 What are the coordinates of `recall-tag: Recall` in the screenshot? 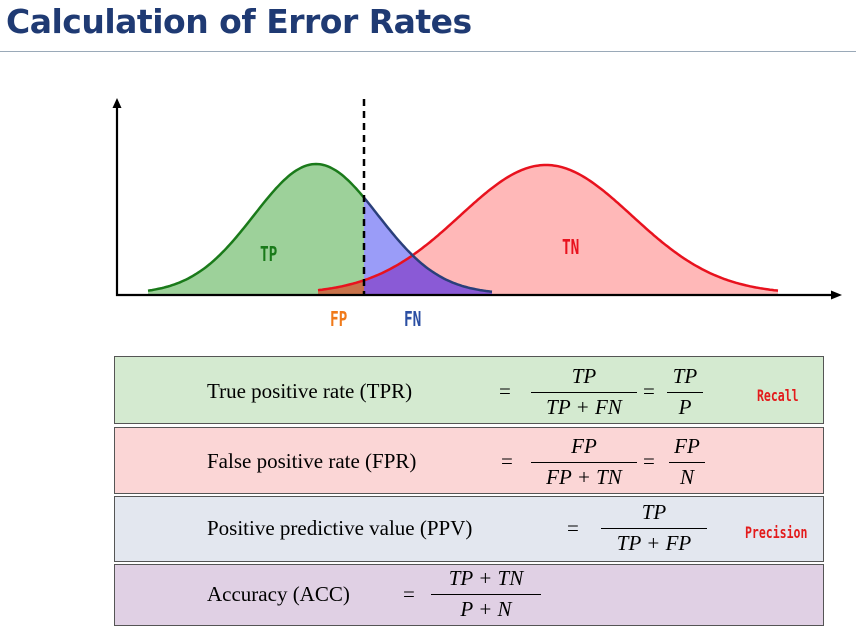 It's located at (778, 395).